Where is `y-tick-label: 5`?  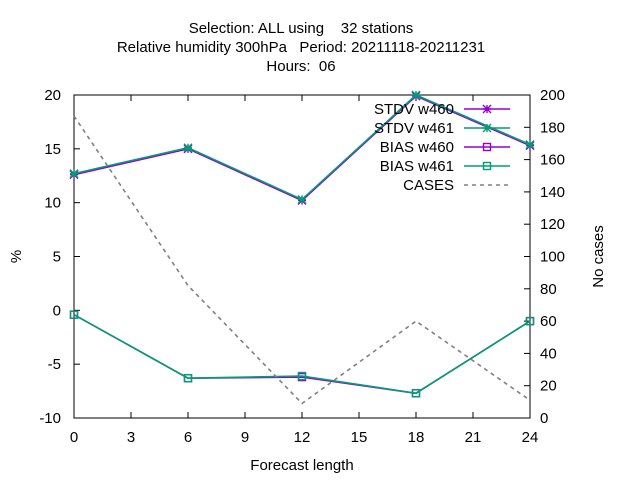 y-tick-label: 5 is located at coordinates (57, 257).